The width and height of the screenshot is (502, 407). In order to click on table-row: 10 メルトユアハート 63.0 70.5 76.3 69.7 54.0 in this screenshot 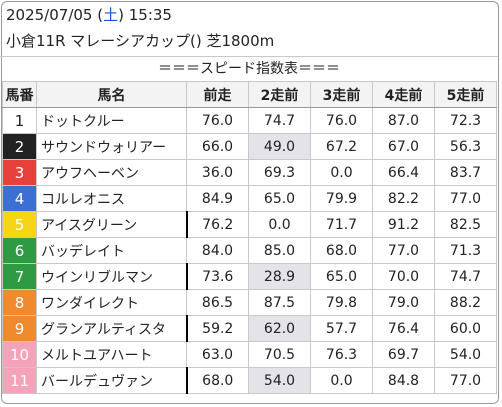, I will do `click(249, 354)`.